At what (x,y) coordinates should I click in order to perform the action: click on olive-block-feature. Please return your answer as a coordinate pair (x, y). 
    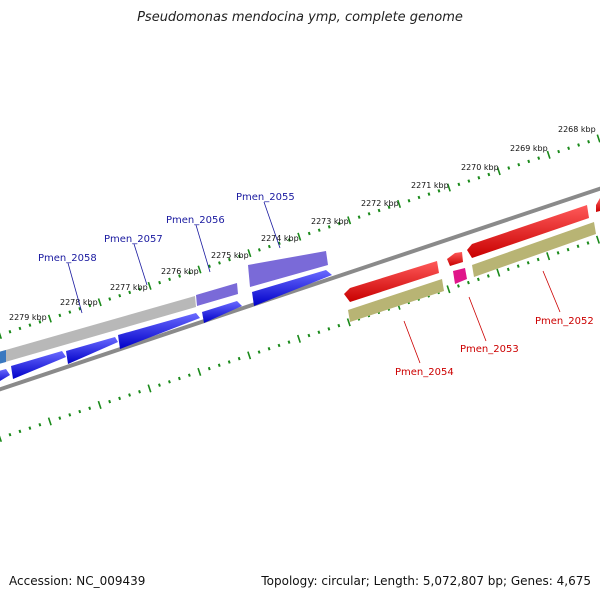
    Looking at the image, I should click on (534, 249).